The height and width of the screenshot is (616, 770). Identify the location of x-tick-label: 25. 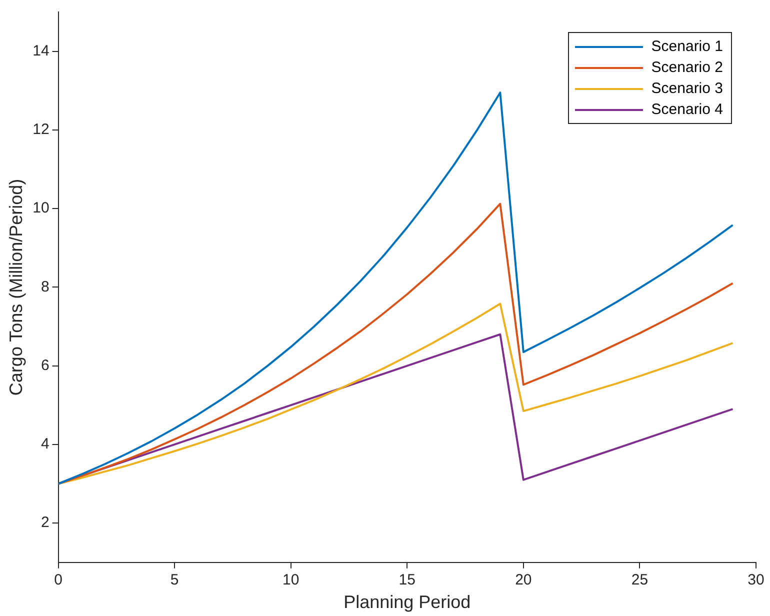
(639, 580).